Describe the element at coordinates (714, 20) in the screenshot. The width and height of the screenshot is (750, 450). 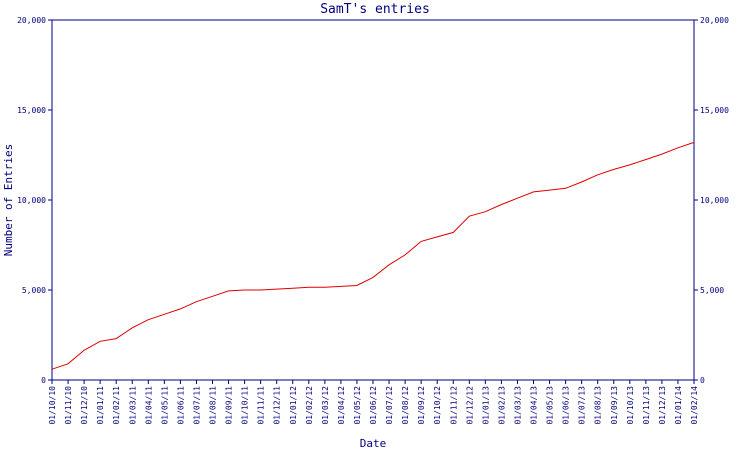
I see `y-tick-label-right: 20,000` at that location.